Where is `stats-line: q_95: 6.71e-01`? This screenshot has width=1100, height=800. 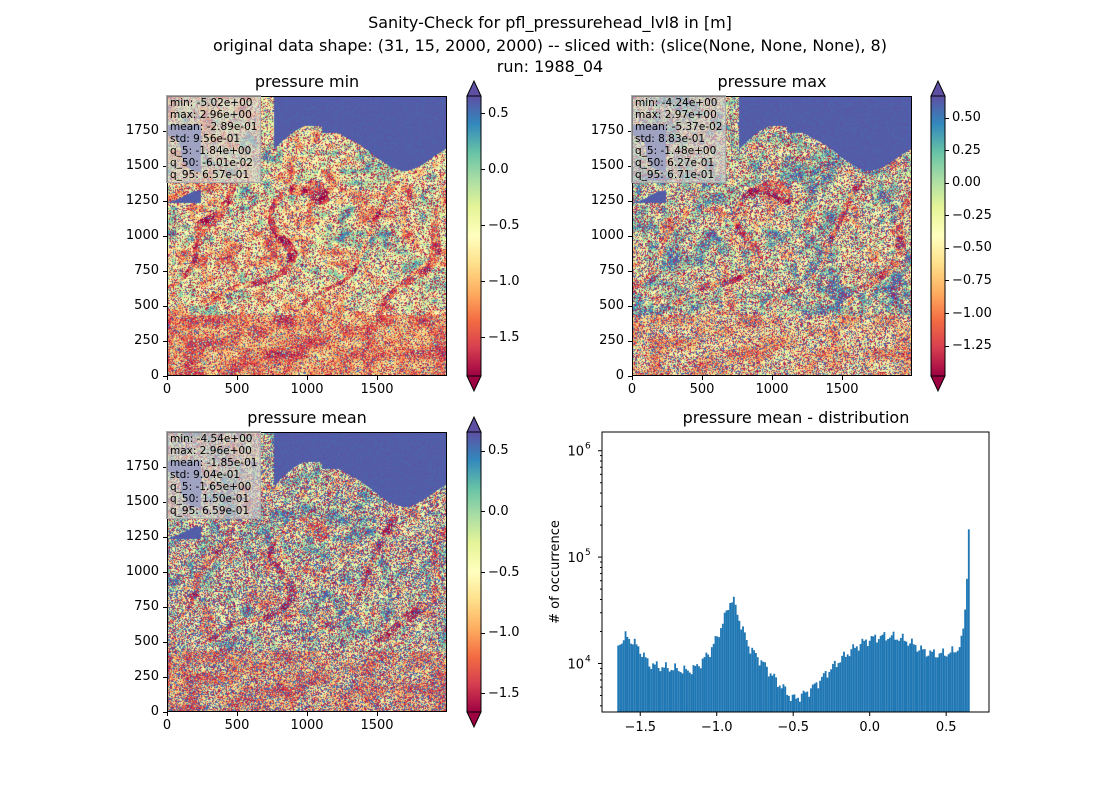 stats-line: q_95: 6.71e-01 is located at coordinates (675, 175).